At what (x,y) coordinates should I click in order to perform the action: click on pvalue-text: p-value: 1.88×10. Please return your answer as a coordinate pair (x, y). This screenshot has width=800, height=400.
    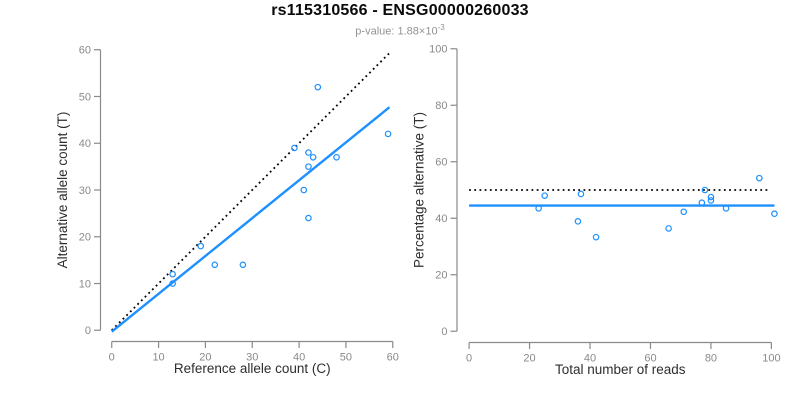
    Looking at the image, I should click on (396, 31).